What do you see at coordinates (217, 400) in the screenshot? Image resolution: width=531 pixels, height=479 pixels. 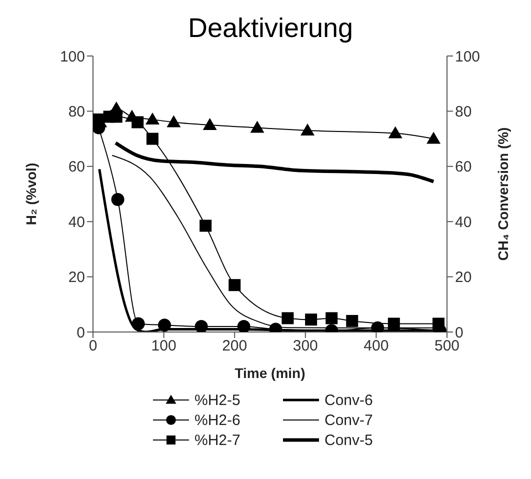 I see `legend-label: %H2-5` at bounding box center [217, 400].